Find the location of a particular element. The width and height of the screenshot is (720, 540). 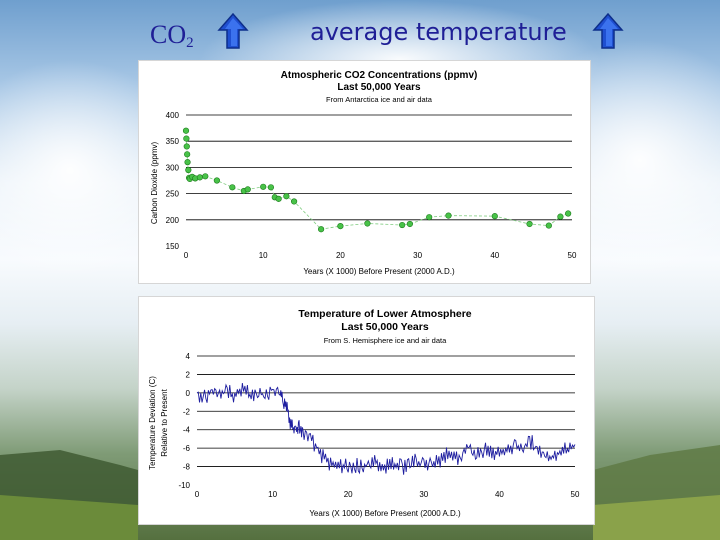

y-tick-label: -4 is located at coordinates (187, 430).